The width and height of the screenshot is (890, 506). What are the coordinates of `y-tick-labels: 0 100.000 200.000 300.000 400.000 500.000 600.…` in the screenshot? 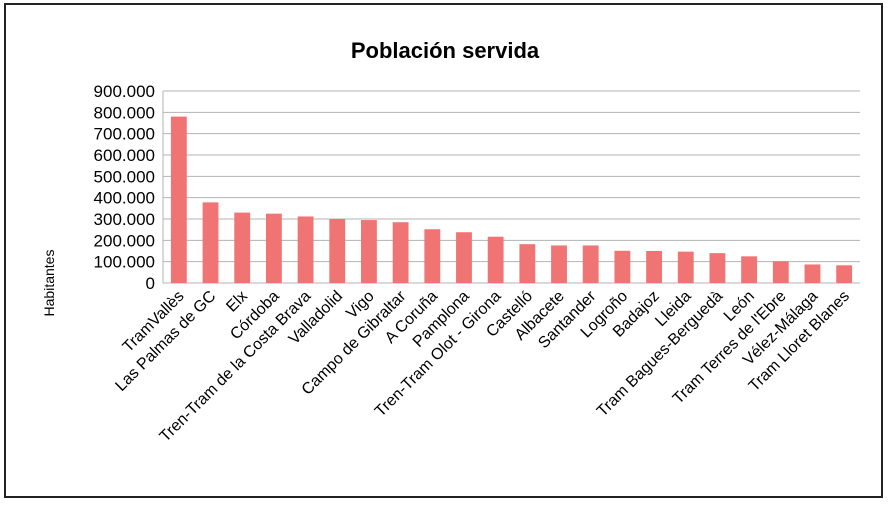 It's located at (124, 187).